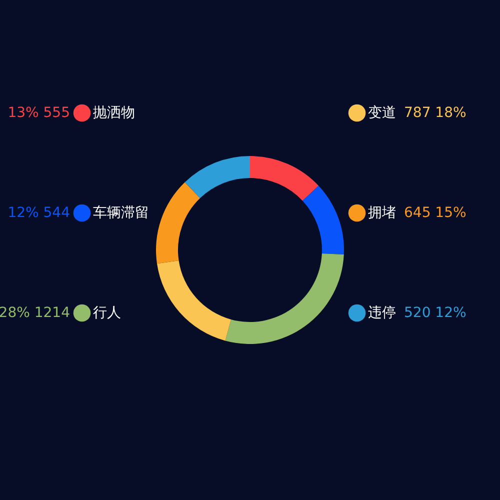  I want to click on legend-label: 变道, so click(382, 113).